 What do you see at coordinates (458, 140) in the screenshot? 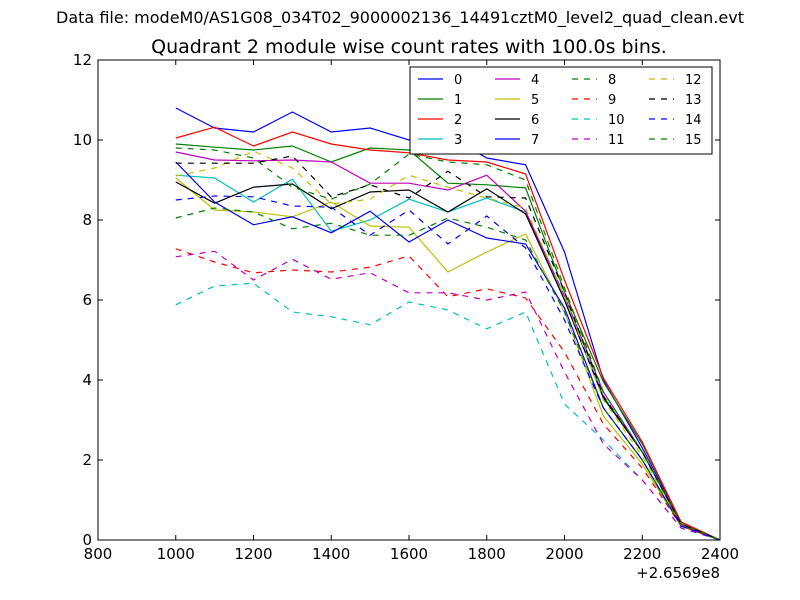
I see `legend-label-3: 3` at bounding box center [458, 140].